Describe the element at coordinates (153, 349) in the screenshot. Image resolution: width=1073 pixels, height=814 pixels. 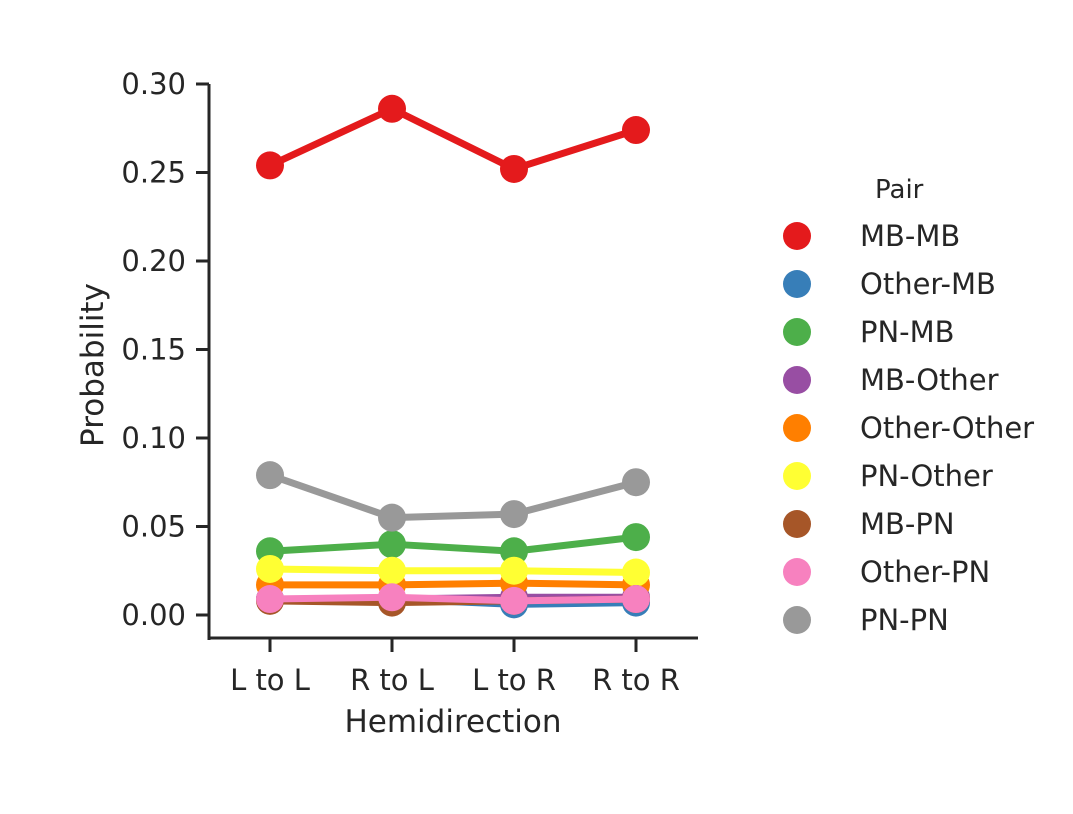
I see `y-tick-label: 0.15` at that location.